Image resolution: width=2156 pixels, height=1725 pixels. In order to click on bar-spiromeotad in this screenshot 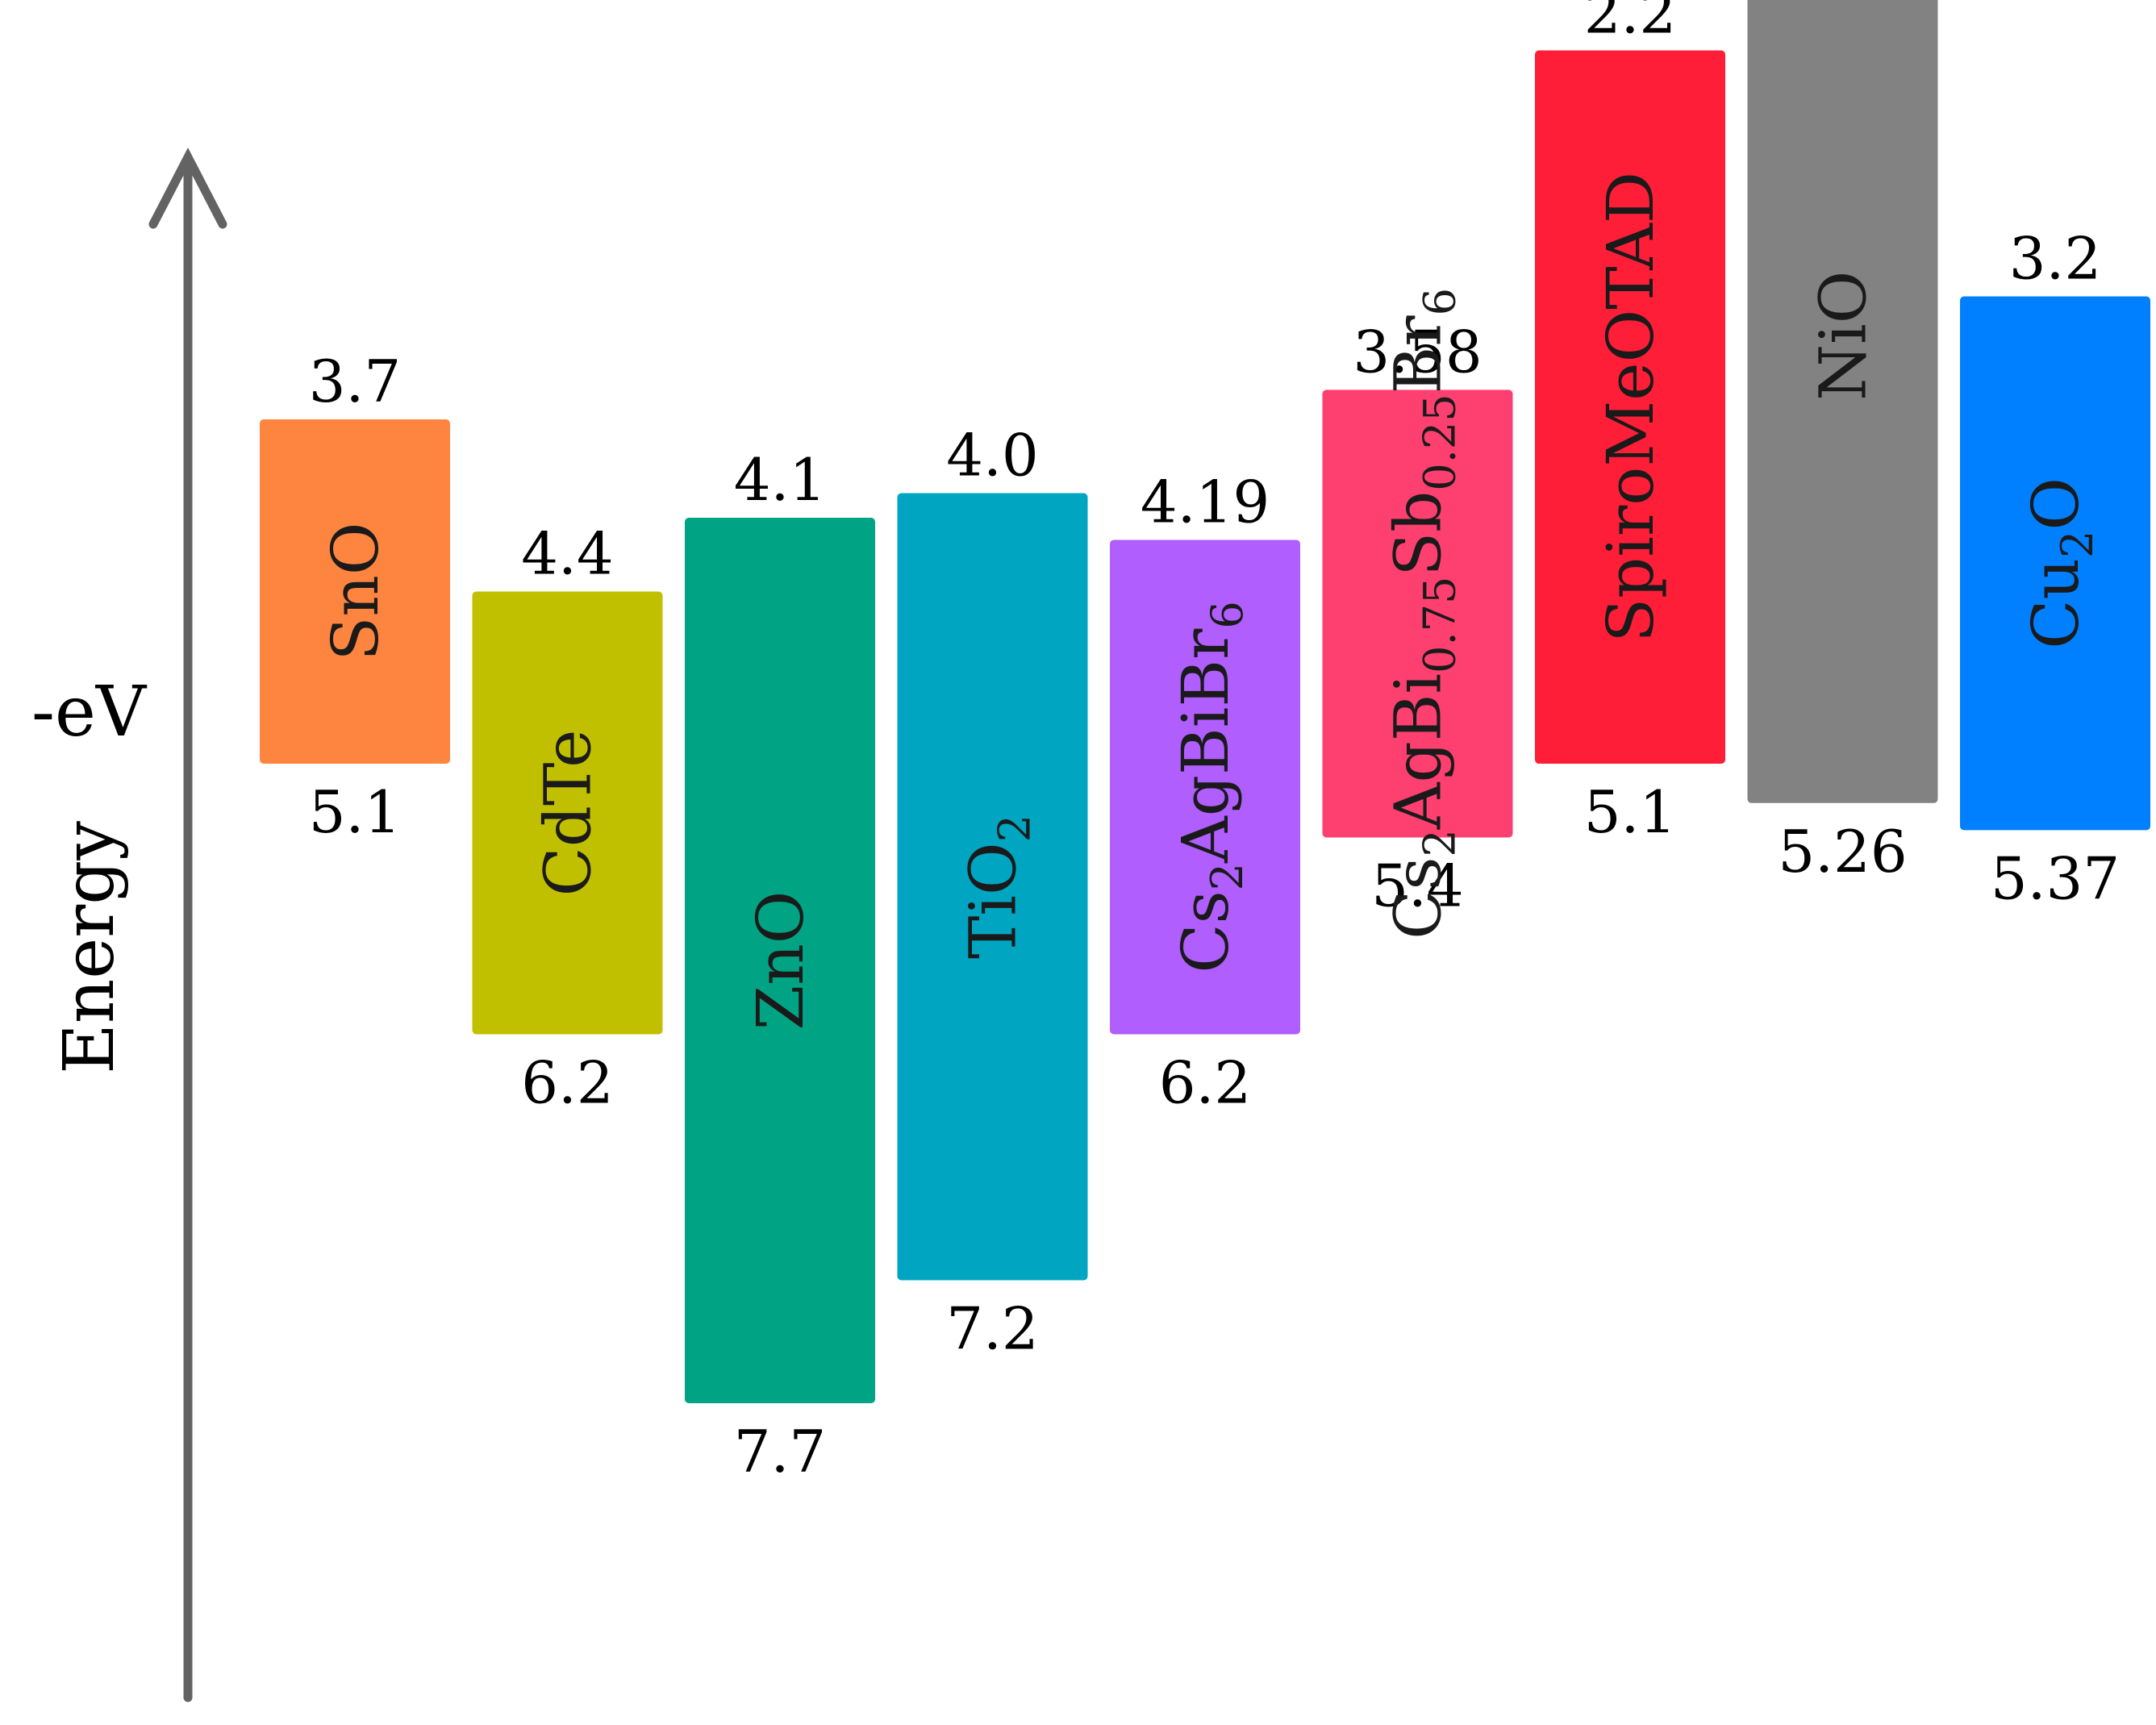, I will do `click(1630, 407)`.